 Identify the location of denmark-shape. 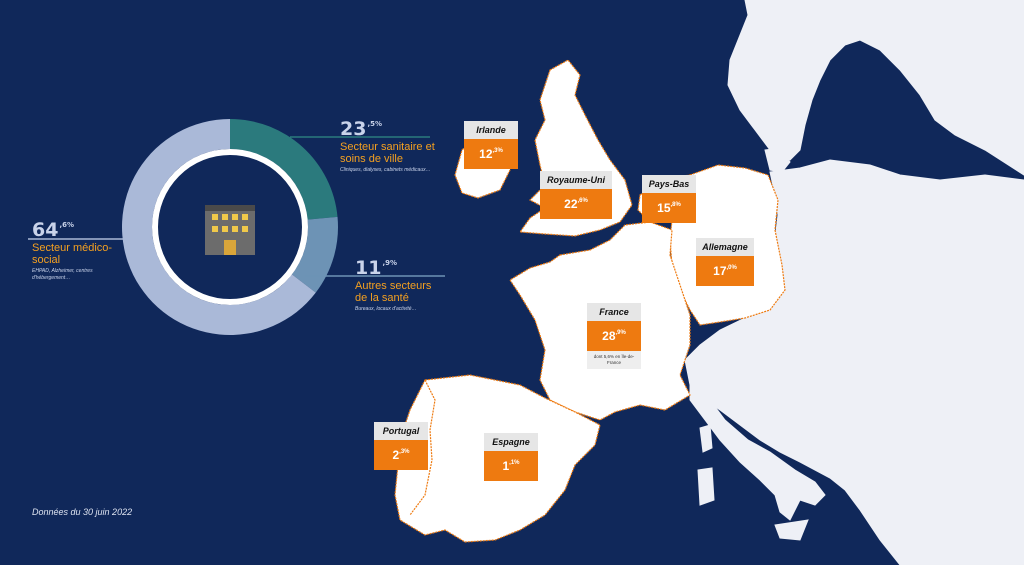
(777, 160).